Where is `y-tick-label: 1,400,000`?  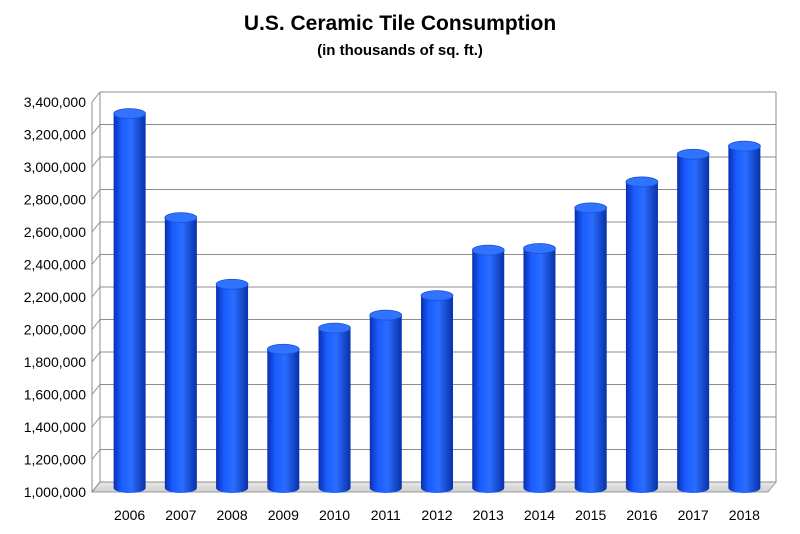 y-tick-label: 1,400,000 is located at coordinates (55, 427).